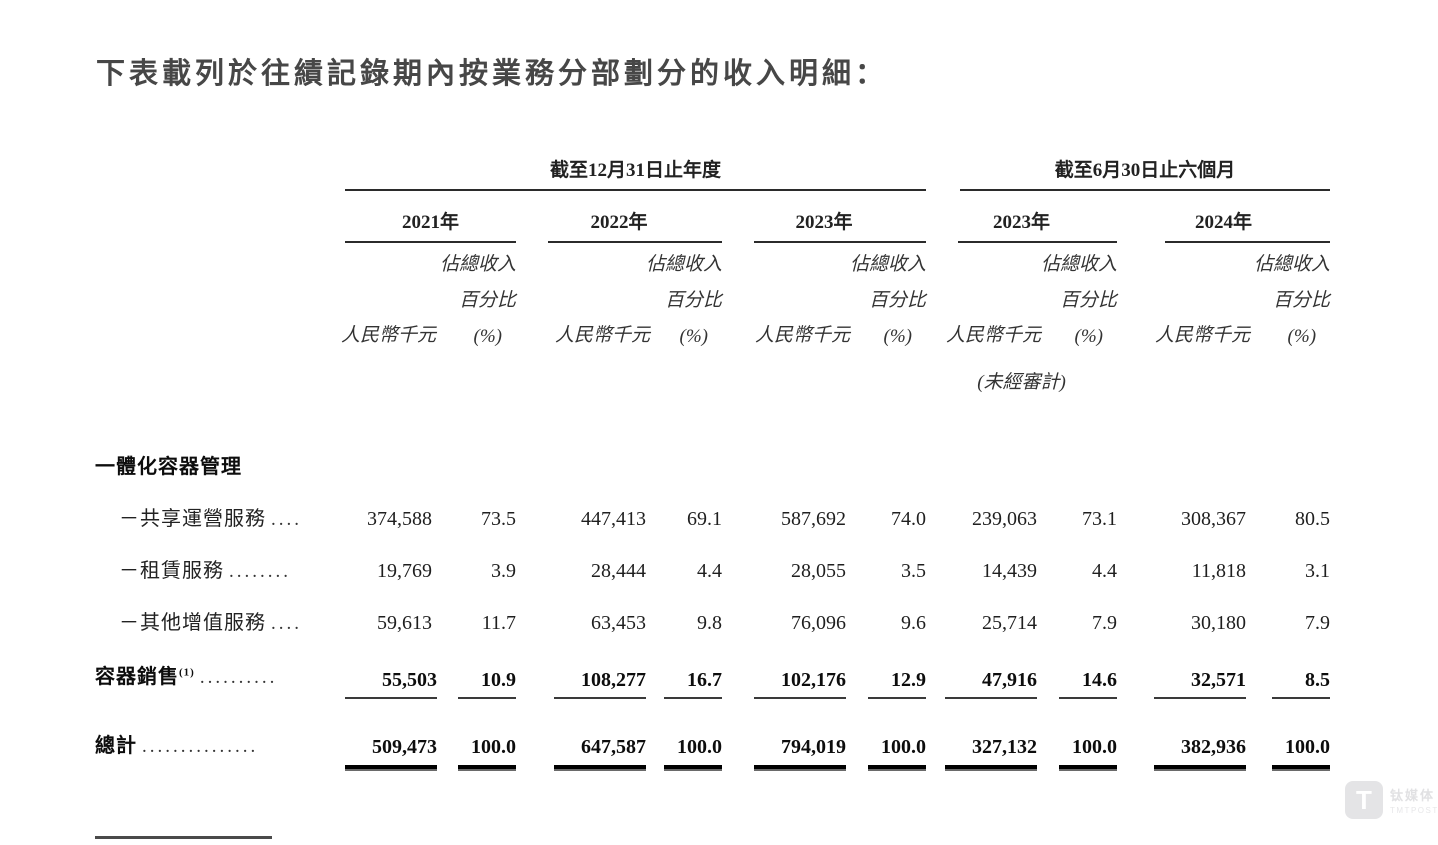 The width and height of the screenshot is (1438, 845). I want to click on period-group-annual: 截至12月31日止年度, so click(636, 168).